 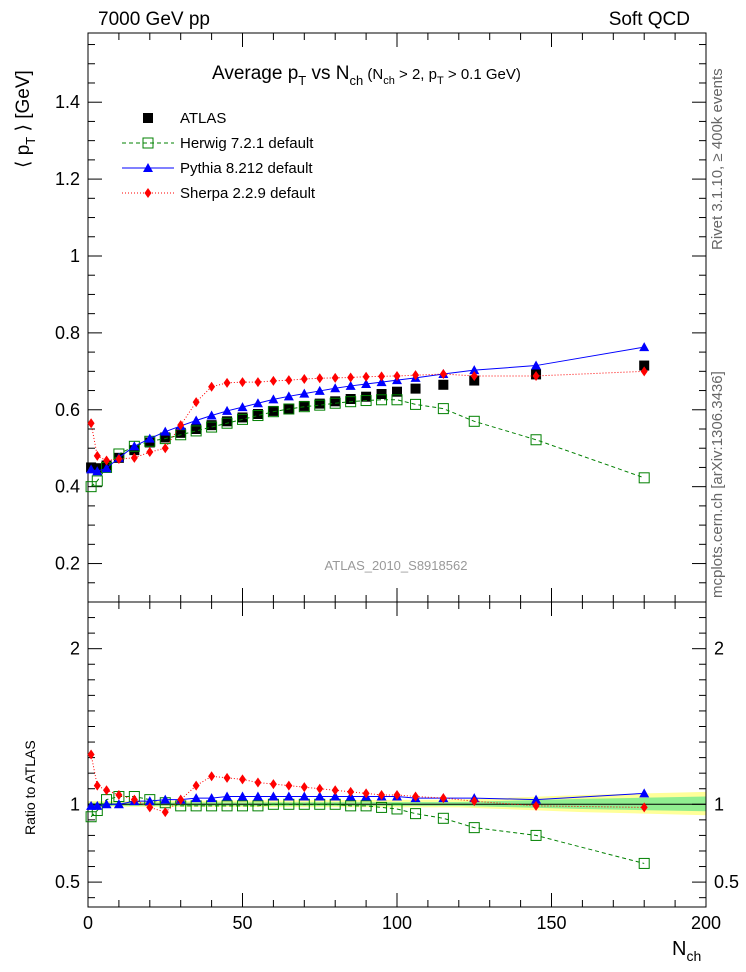 I want to click on ratio-y-tick-label-right: 2, so click(x=719, y=649).